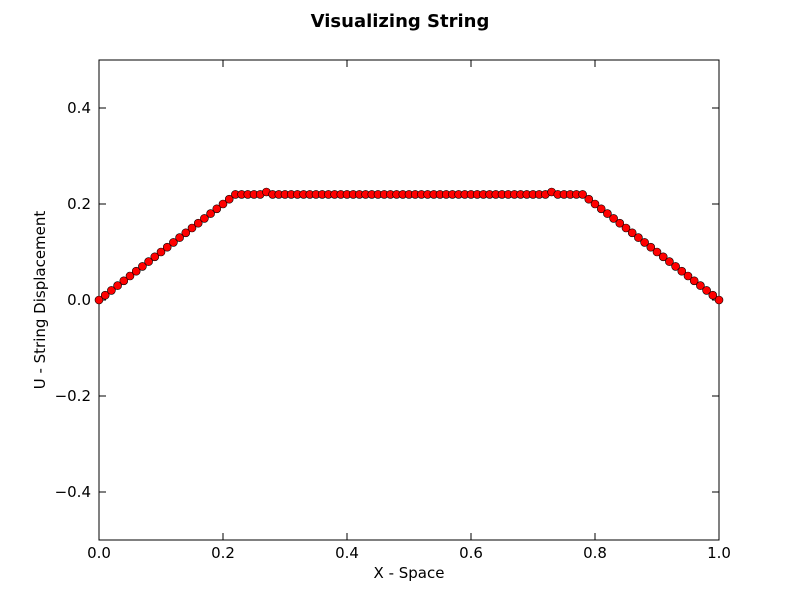 This screenshot has height=600, width=800. Describe the element at coordinates (40, 300) in the screenshot. I see `y-axis-label: U - String Displacement` at that location.